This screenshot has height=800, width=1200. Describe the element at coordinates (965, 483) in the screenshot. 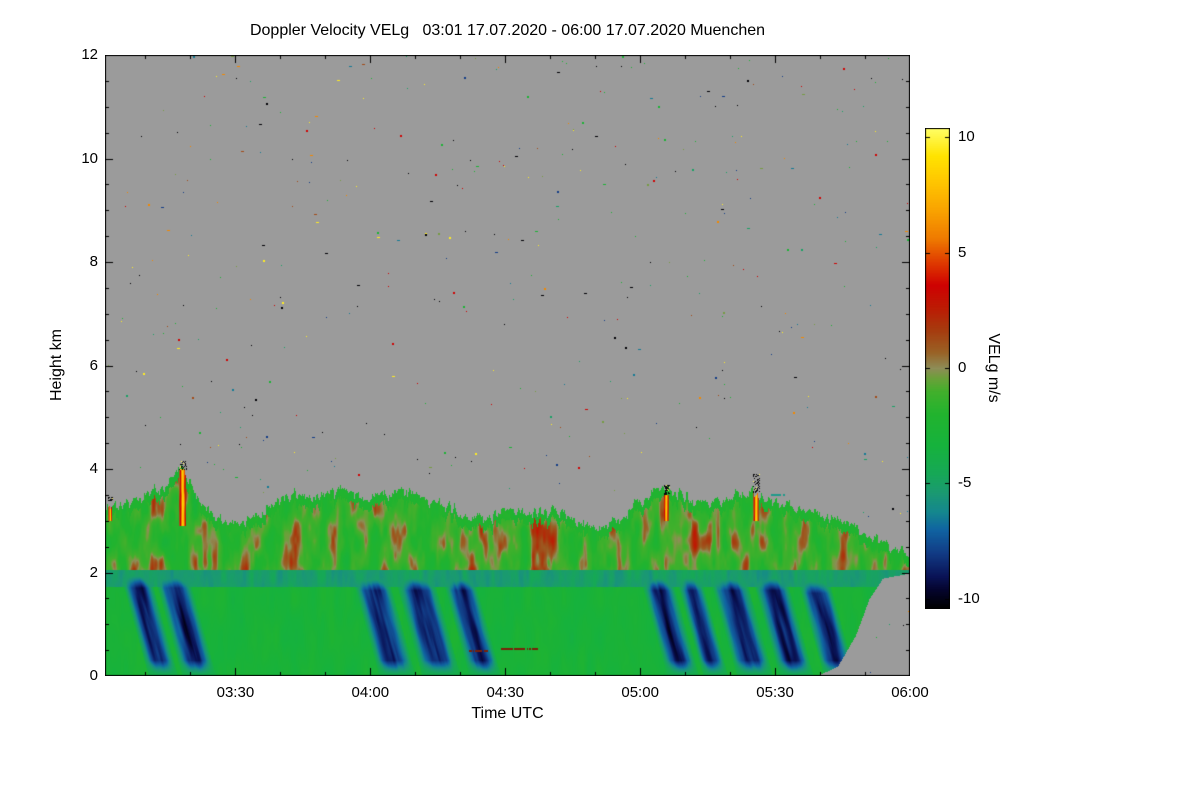

I see `colorbar-tick-label: -5` at that location.